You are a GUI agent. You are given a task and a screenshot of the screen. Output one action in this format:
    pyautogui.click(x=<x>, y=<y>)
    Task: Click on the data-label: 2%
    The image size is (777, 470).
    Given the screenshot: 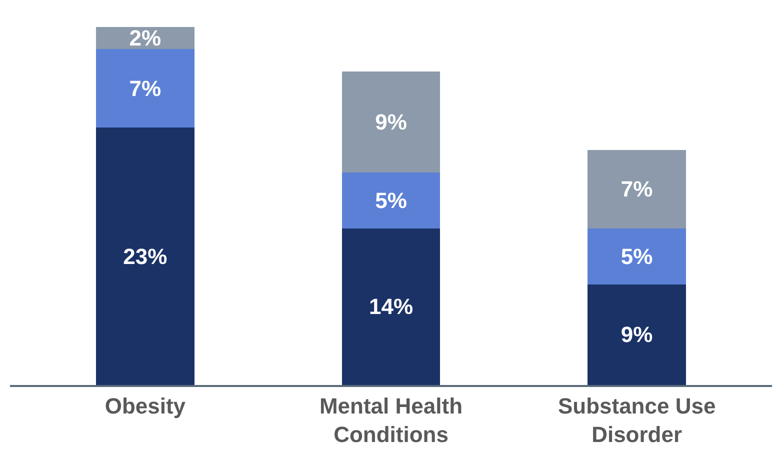 What is the action you would take?
    pyautogui.click(x=145, y=38)
    